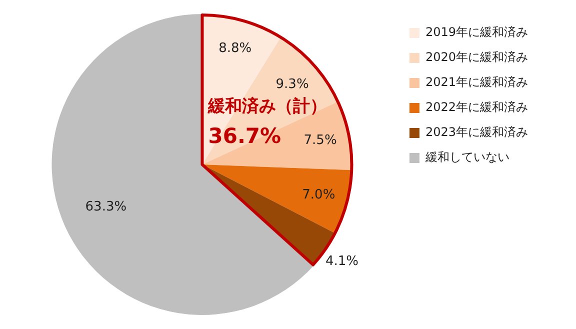 The image size is (576, 329). Describe the element at coordinates (267, 106) in the screenshot. I see `text: 緩和済み（計）` at that location.